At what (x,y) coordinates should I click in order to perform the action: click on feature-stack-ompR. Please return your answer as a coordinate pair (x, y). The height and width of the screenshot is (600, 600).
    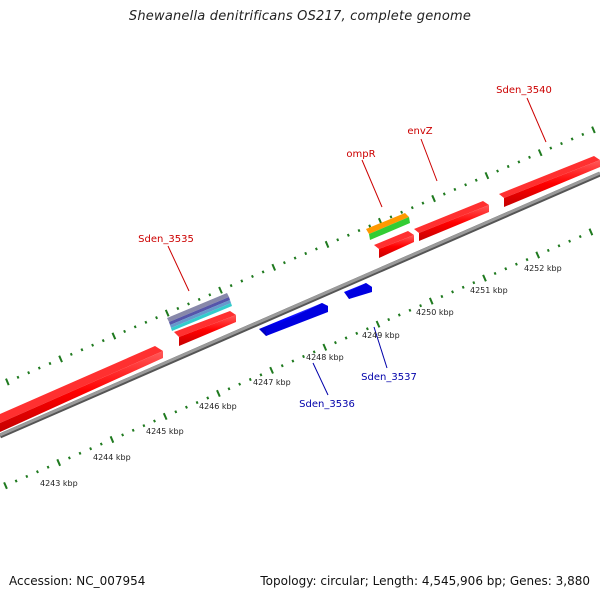
    Looking at the image, I should click on (388, 226).